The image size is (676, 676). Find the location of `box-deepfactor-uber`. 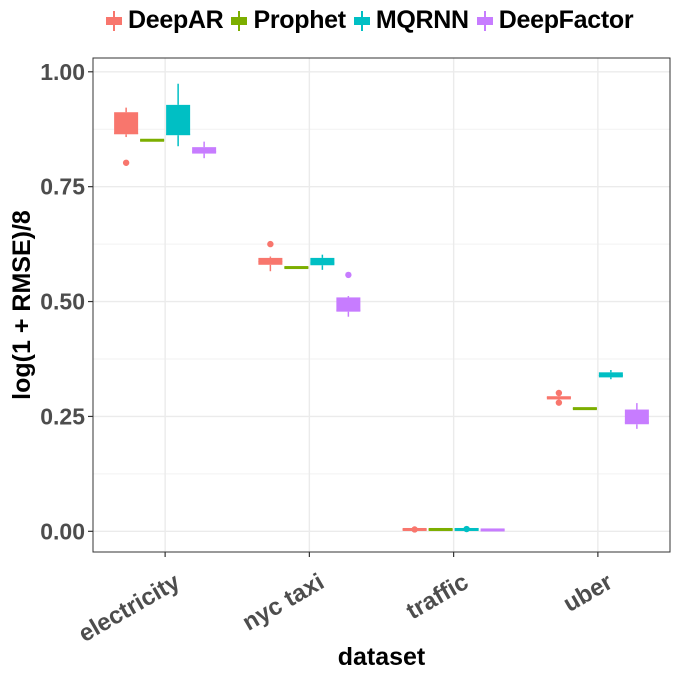

box-deepfactor-uber is located at coordinates (636, 416).